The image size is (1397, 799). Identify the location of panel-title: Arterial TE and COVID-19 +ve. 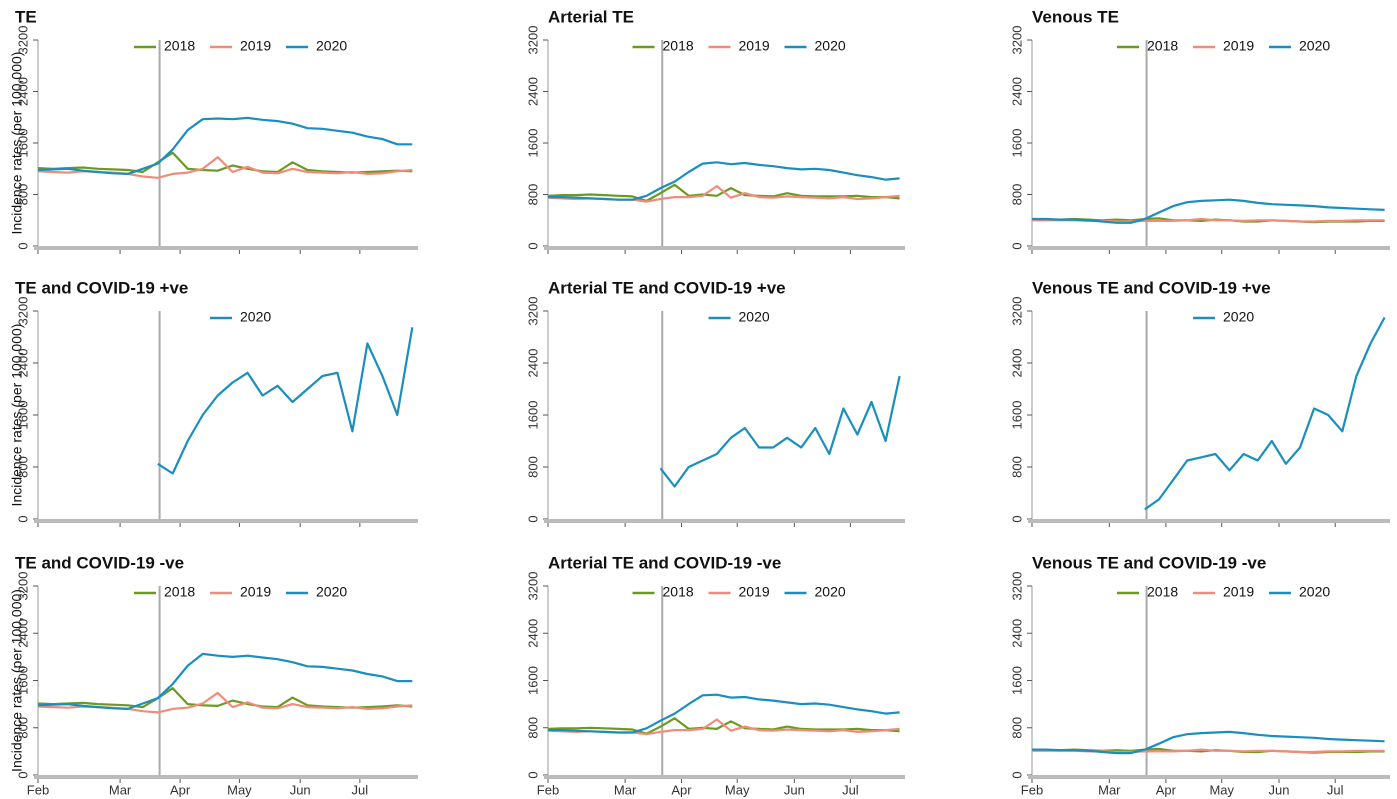
(667, 287).